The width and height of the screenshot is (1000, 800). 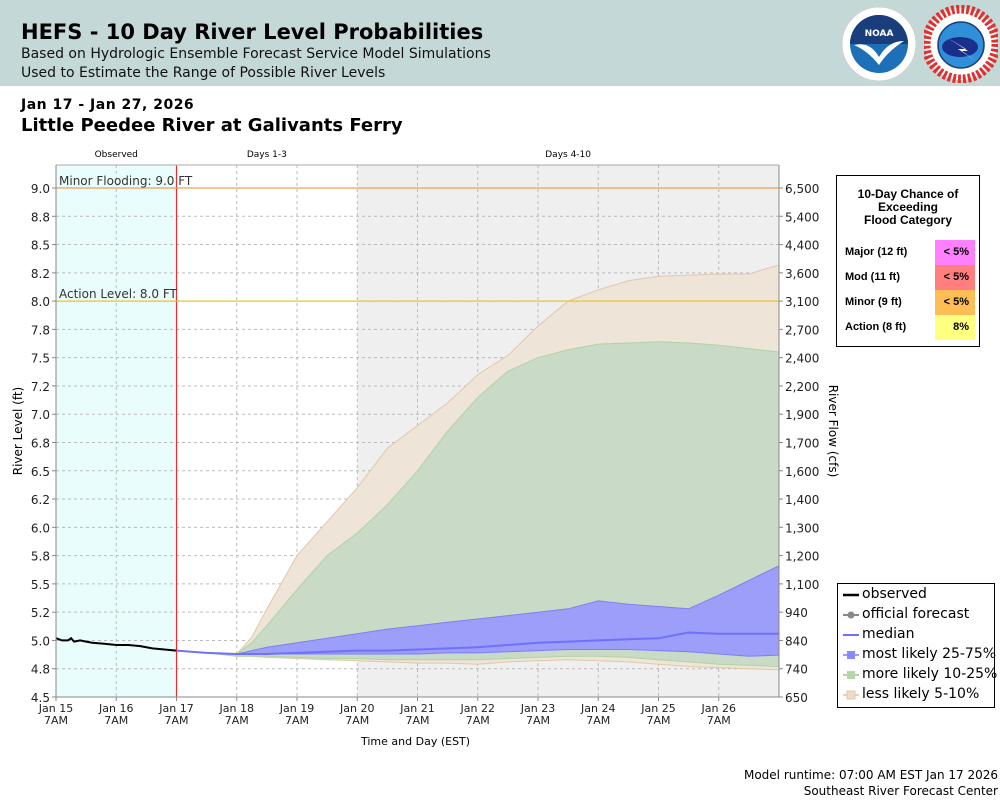 What do you see at coordinates (888, 634) in the screenshot?
I see `legend-label: median` at bounding box center [888, 634].